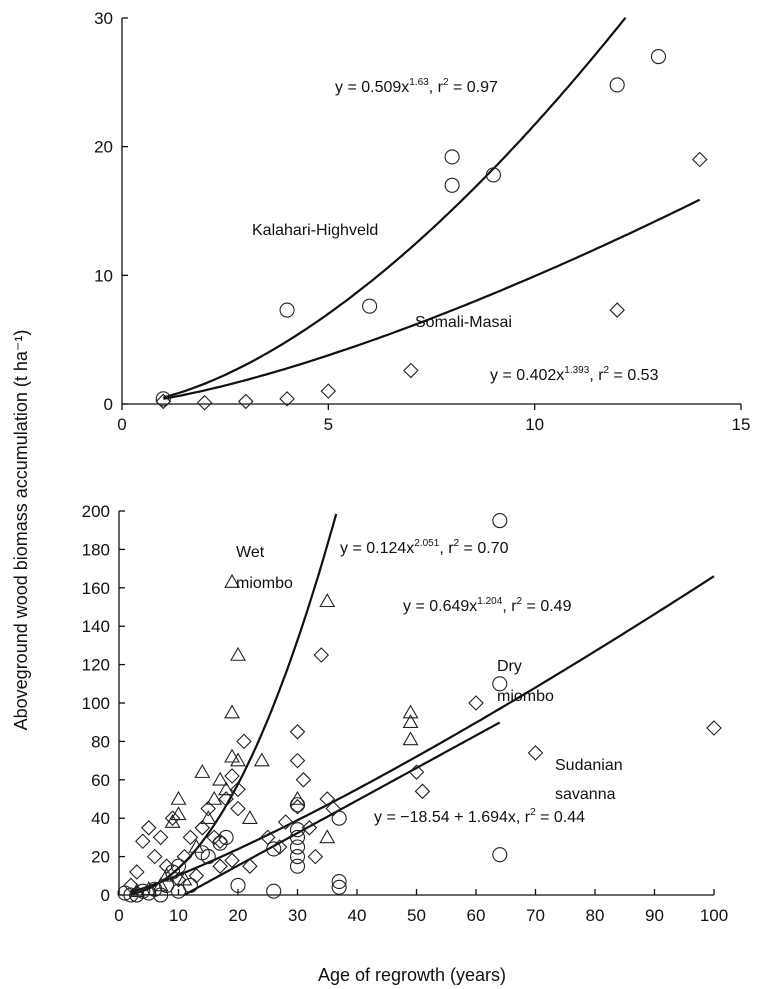 Image resolution: width=757 pixels, height=989 pixels. What do you see at coordinates (489, 601) in the screenshot?
I see `equation-exponent: 1.204` at bounding box center [489, 601].